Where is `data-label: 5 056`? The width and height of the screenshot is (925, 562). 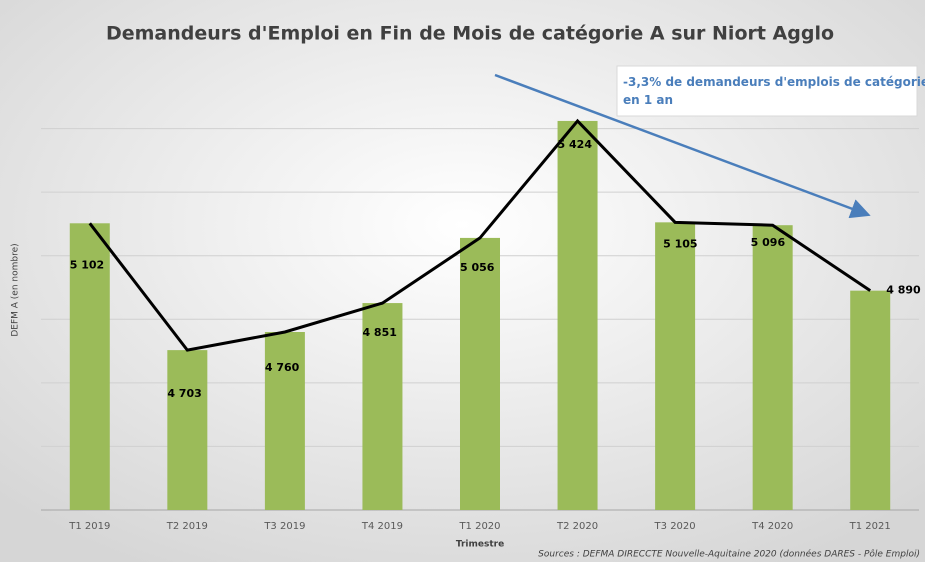
data-label: 5 056 is located at coordinates (477, 267).